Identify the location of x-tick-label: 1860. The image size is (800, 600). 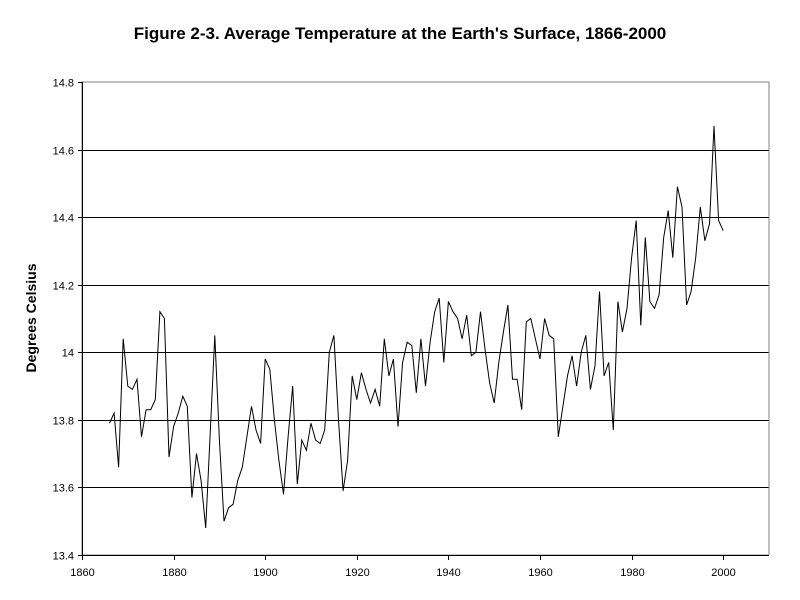
(82, 573).